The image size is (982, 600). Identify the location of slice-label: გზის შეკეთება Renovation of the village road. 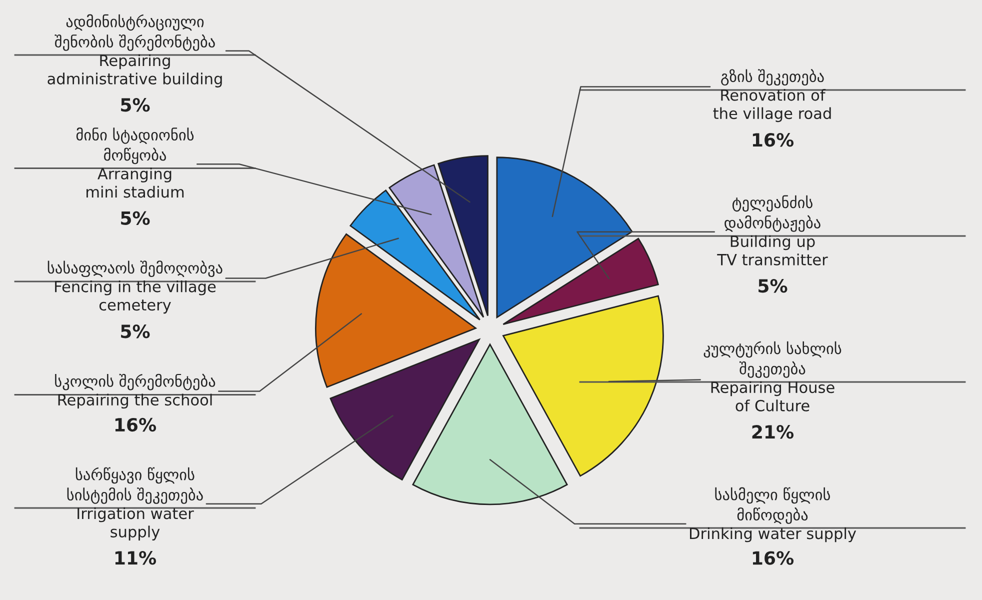
(772, 95).